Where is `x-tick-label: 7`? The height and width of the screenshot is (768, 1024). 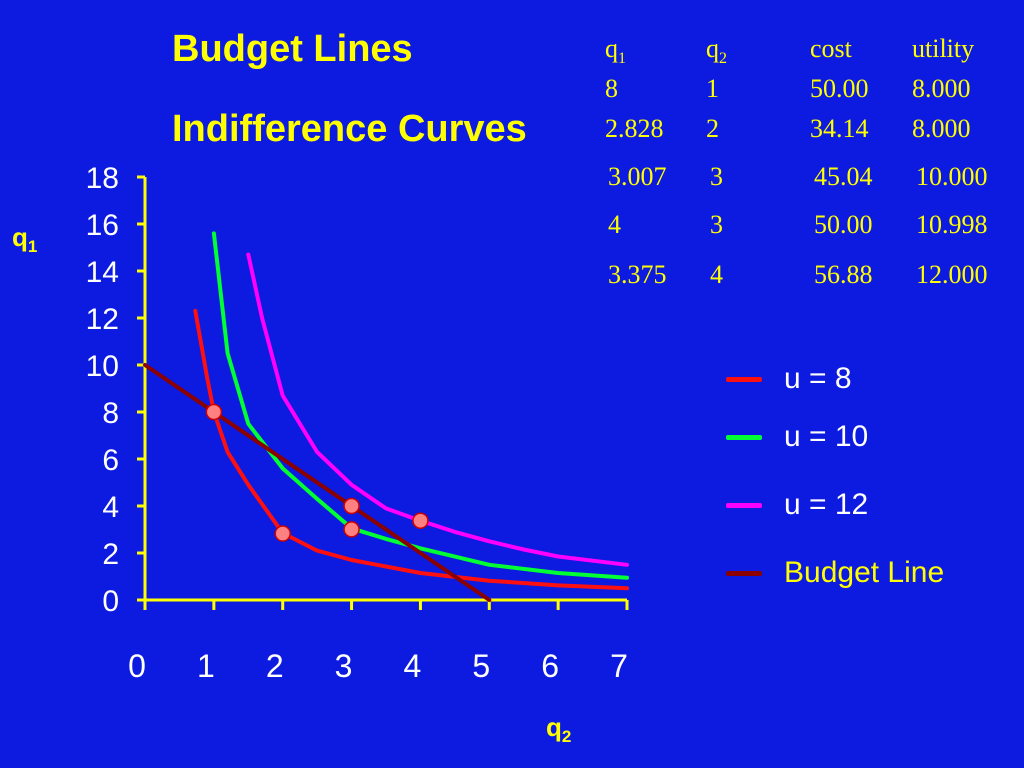 x-tick-label: 7 is located at coordinates (619, 666).